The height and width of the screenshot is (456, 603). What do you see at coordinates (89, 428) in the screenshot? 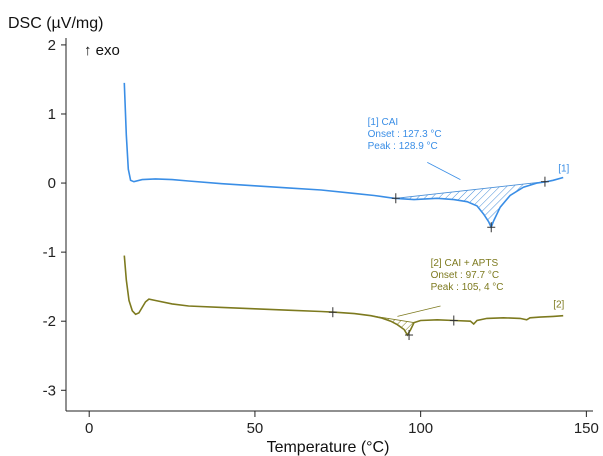
I see `x-tick-label: 0` at bounding box center [89, 428].